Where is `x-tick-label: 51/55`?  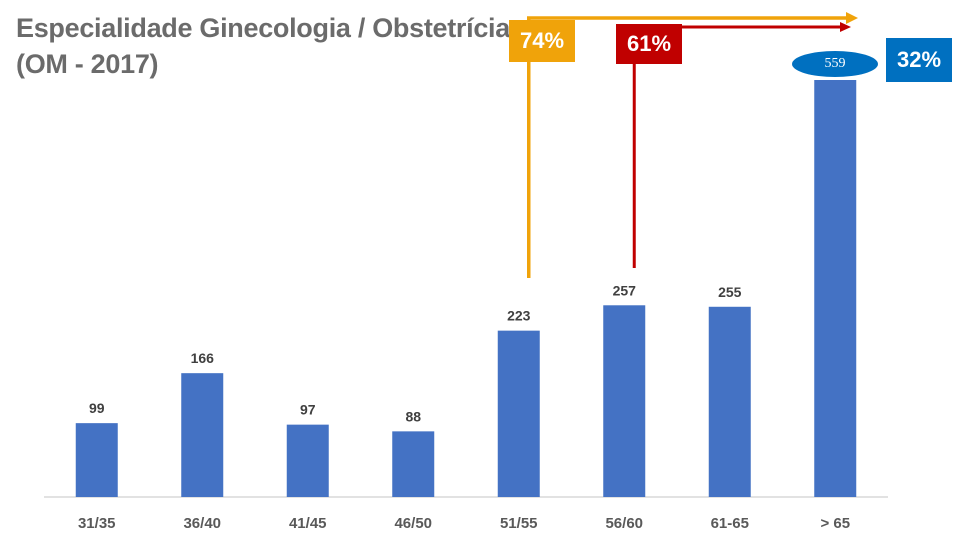 x-tick-label: 51/55 is located at coordinates (519, 523).